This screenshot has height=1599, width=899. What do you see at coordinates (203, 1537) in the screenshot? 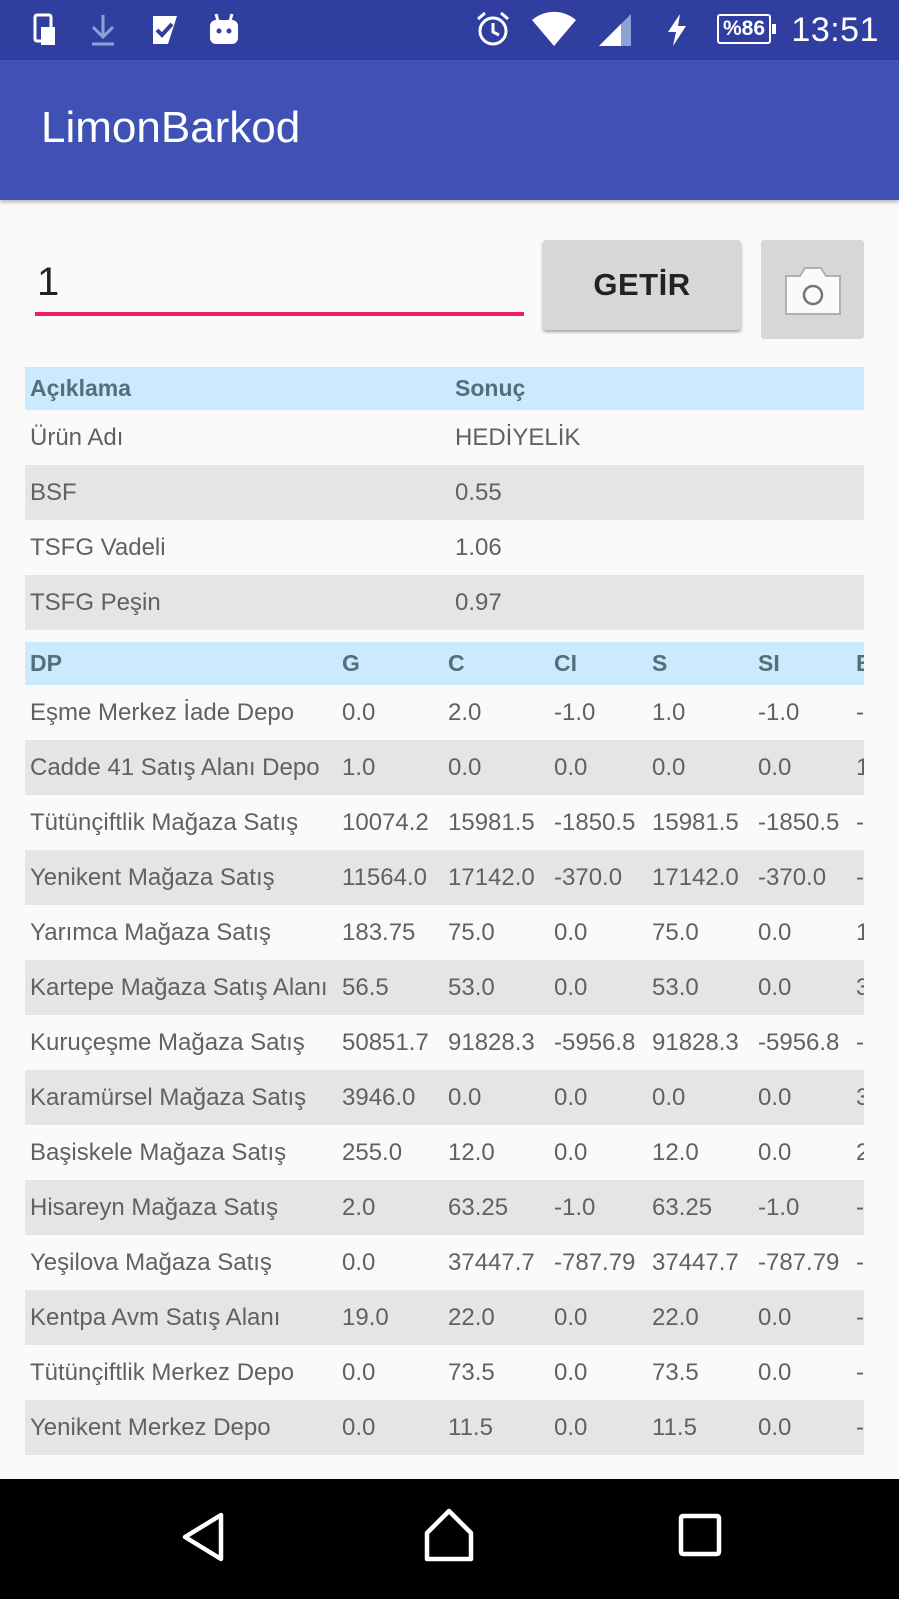
I see `back-icon` at bounding box center [203, 1537].